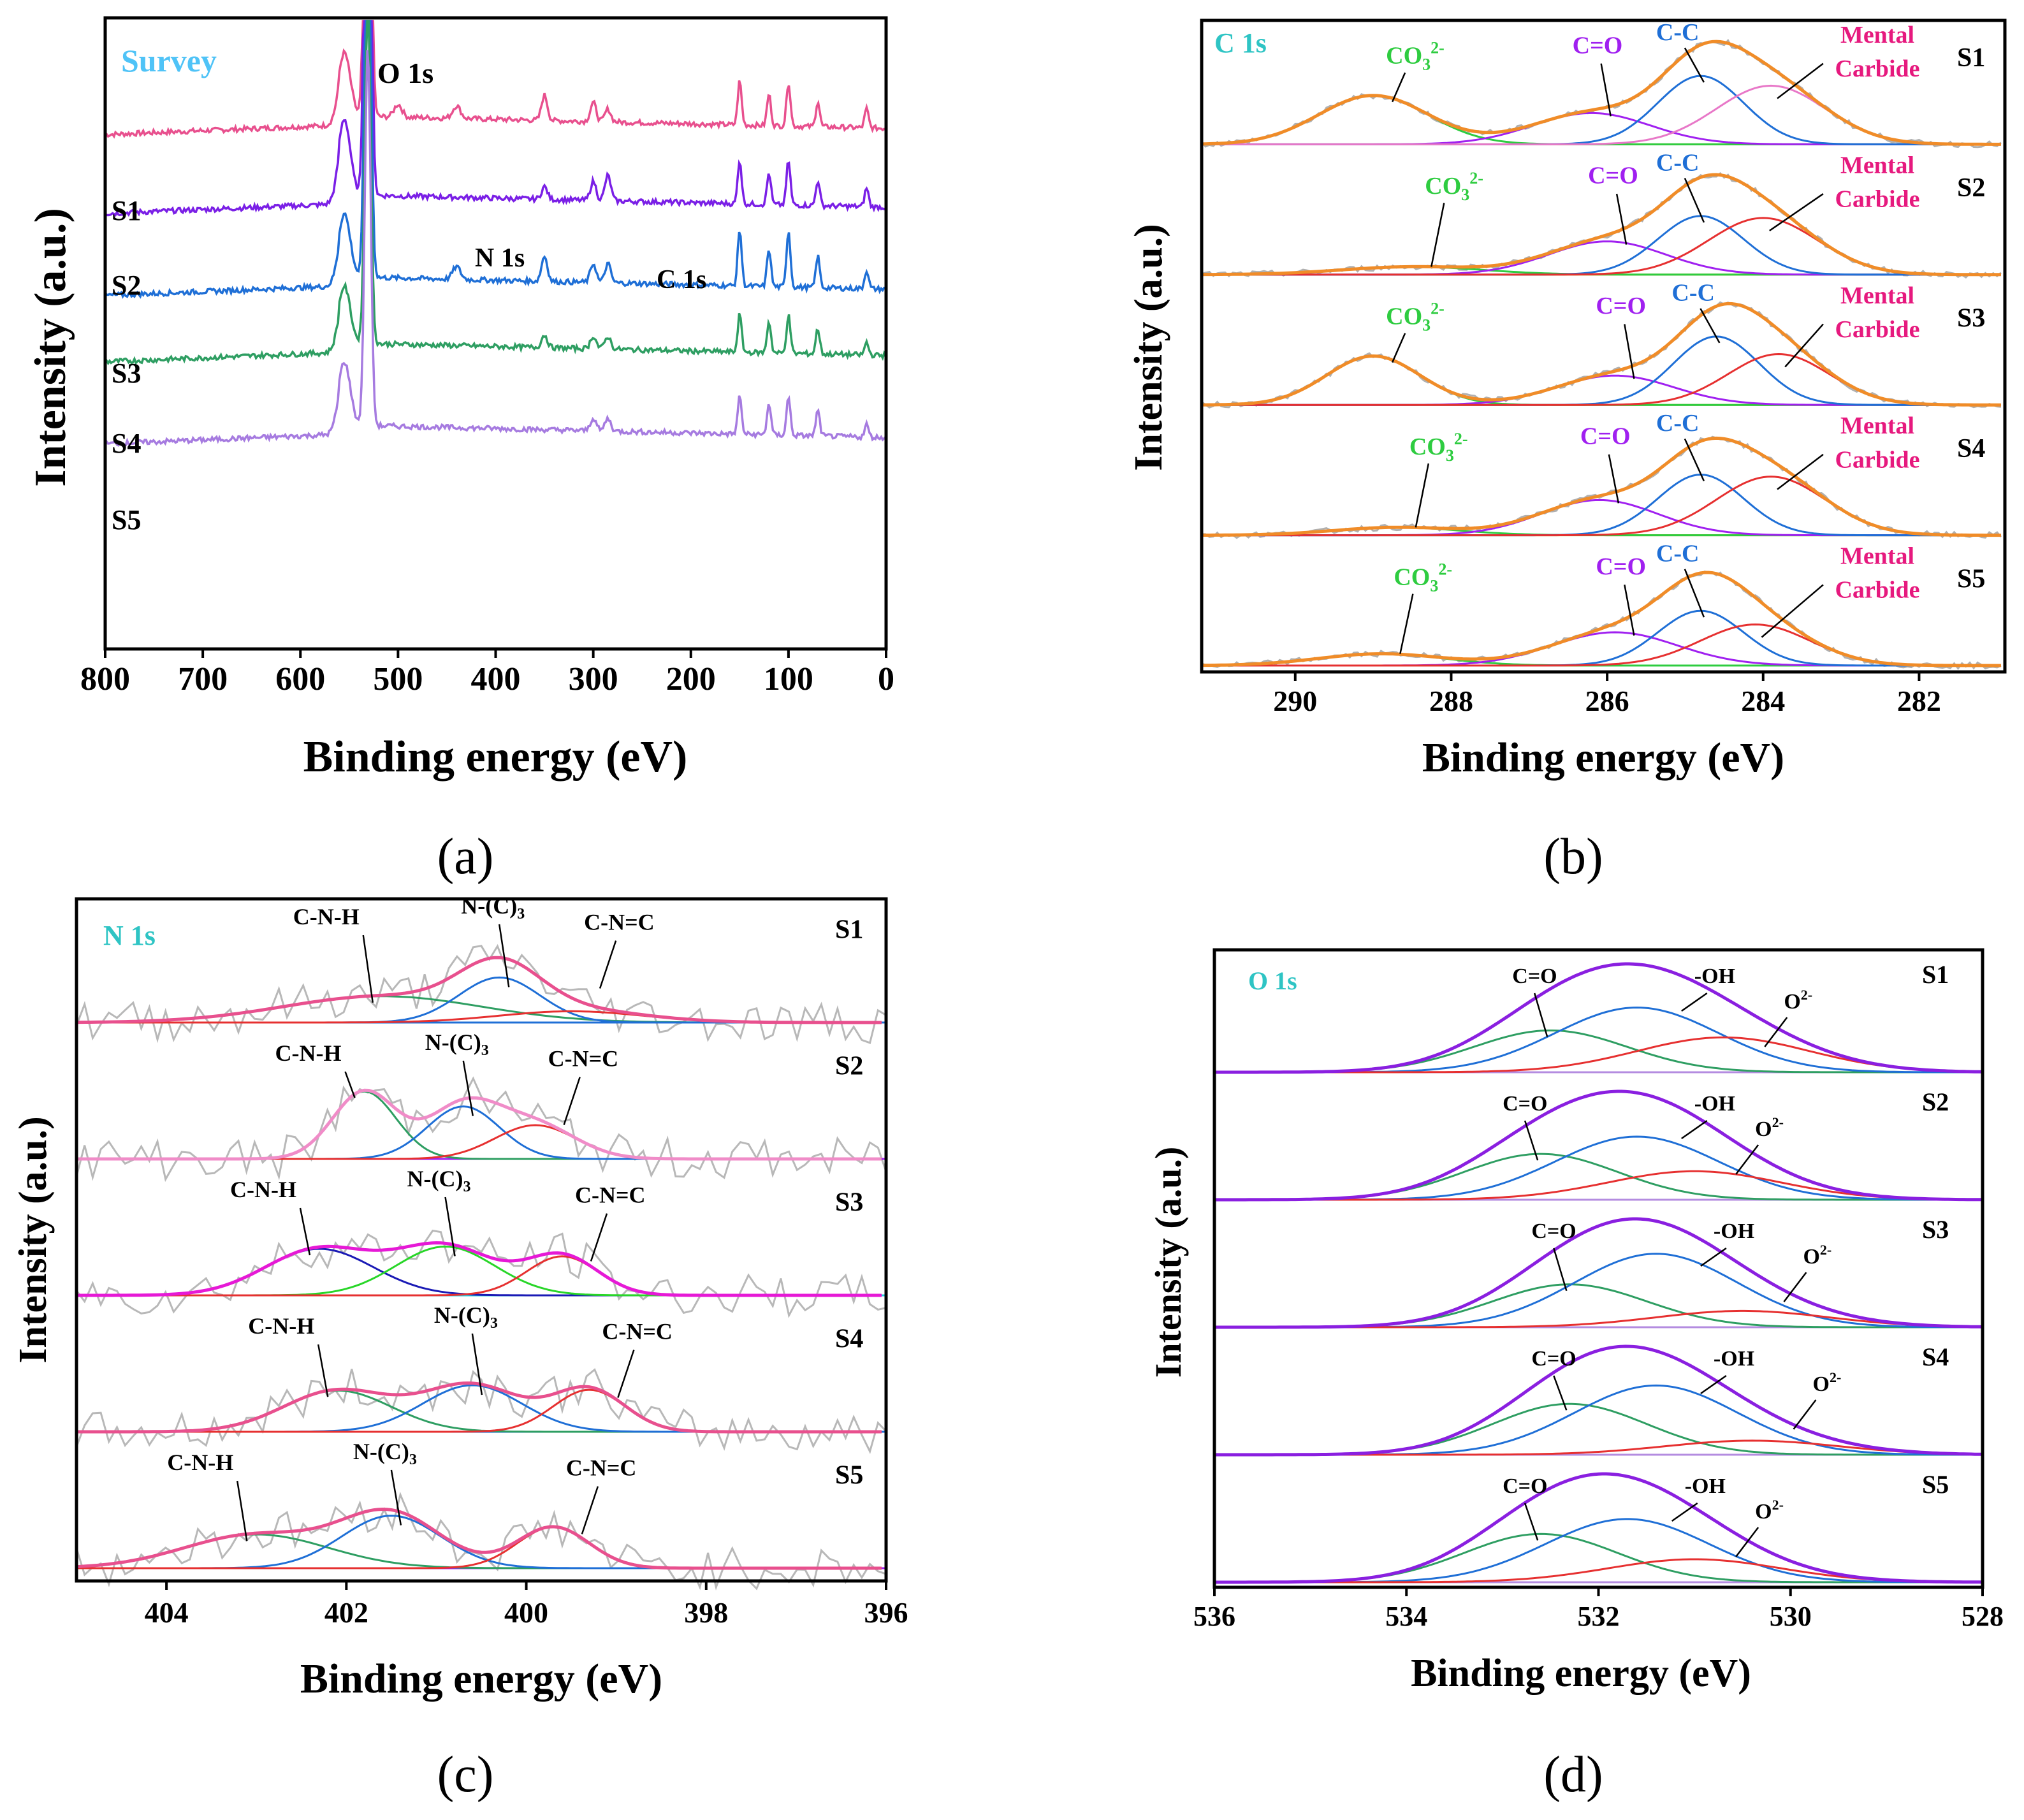  What do you see at coordinates (1601, 225) in the screenshot?
I see `panel-b-envelope-s2` at bounding box center [1601, 225].